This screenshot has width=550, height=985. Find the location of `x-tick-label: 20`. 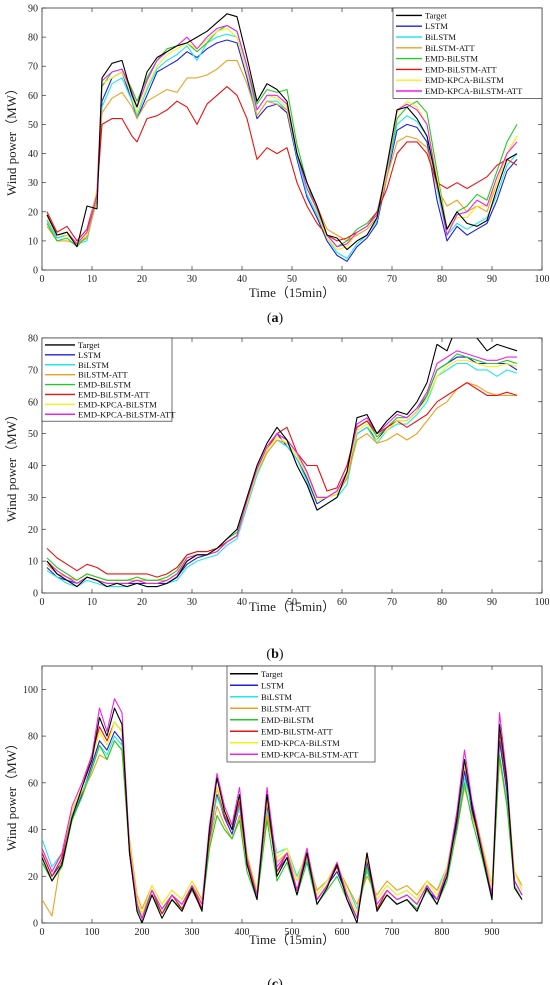

x-tick-label: 20 is located at coordinates (142, 279).